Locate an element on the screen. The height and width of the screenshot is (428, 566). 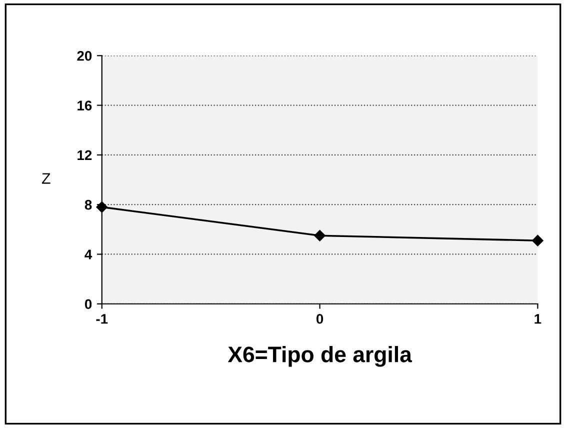
y-tick-label: 16 is located at coordinates (85, 105).